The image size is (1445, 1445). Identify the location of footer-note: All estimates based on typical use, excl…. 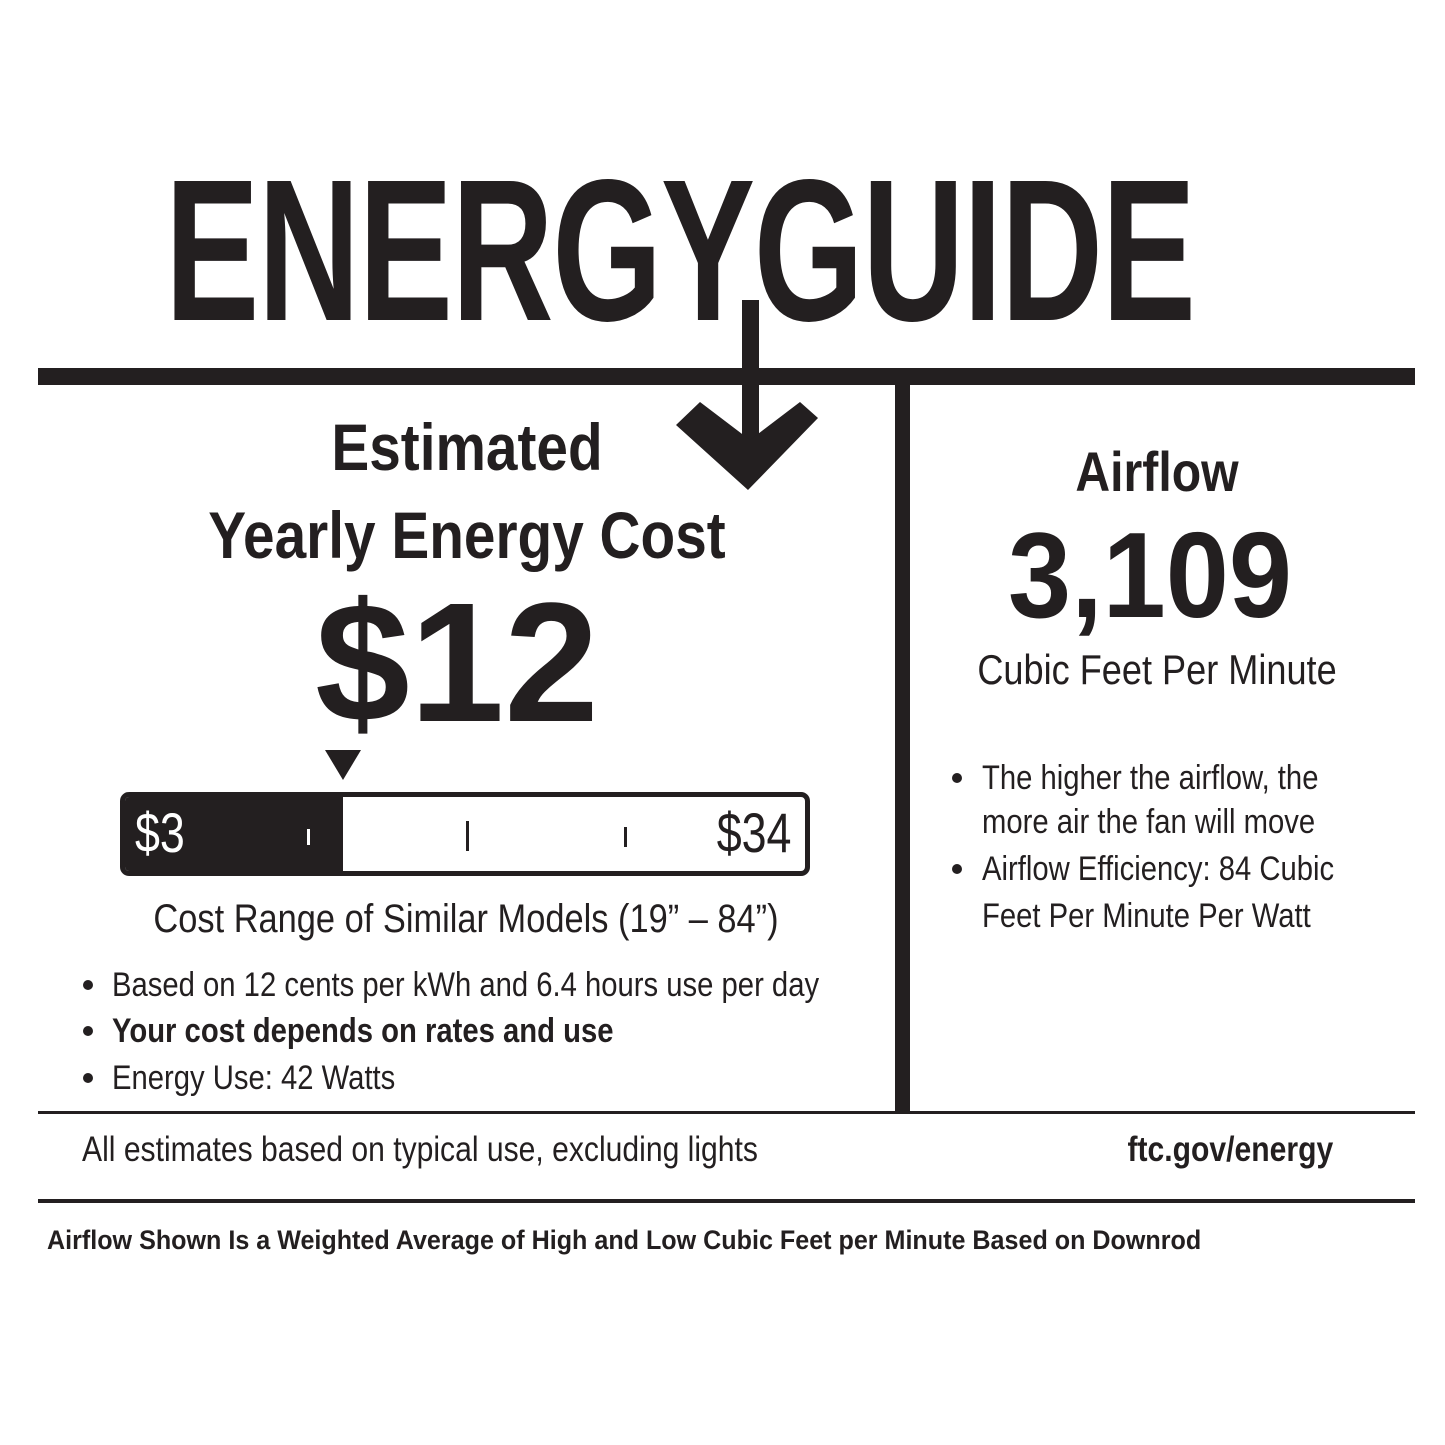
(420, 1149).